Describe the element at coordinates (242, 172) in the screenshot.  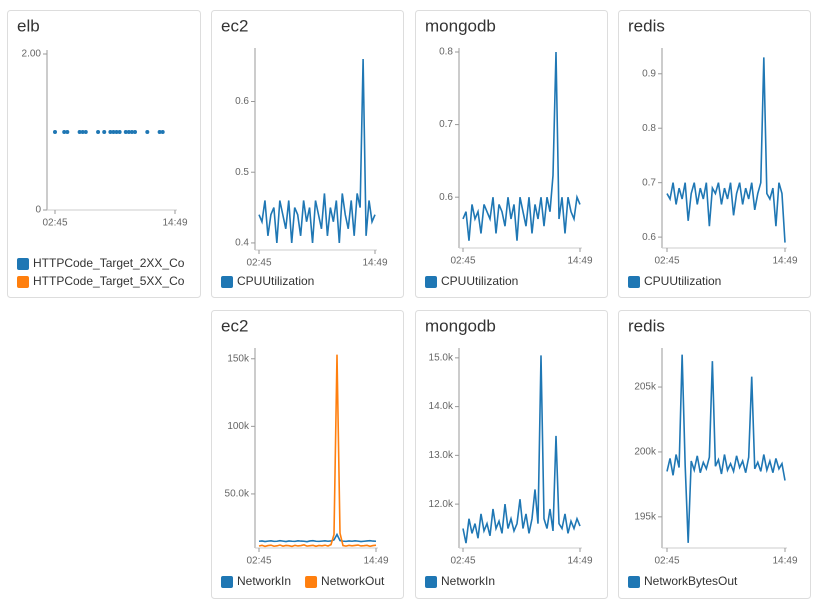
I see `y-tick-label: 0.5` at that location.